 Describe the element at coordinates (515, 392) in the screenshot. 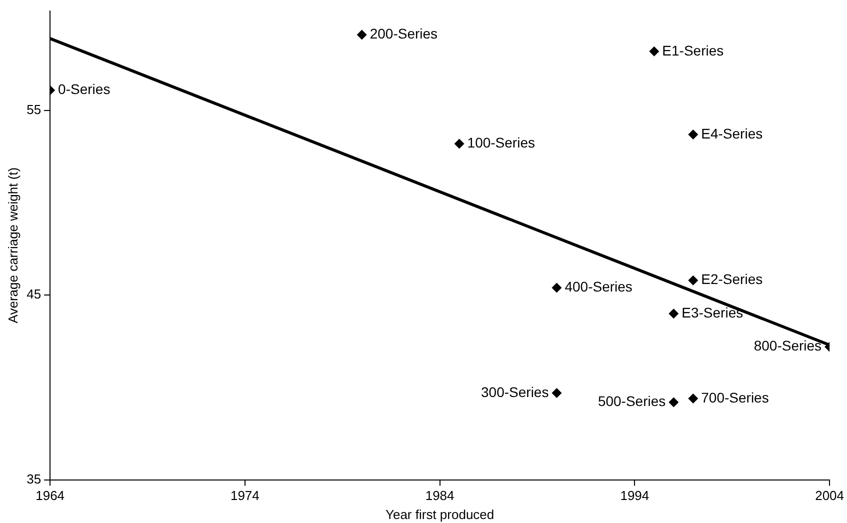

I see `series-label: 300-Series` at that location.